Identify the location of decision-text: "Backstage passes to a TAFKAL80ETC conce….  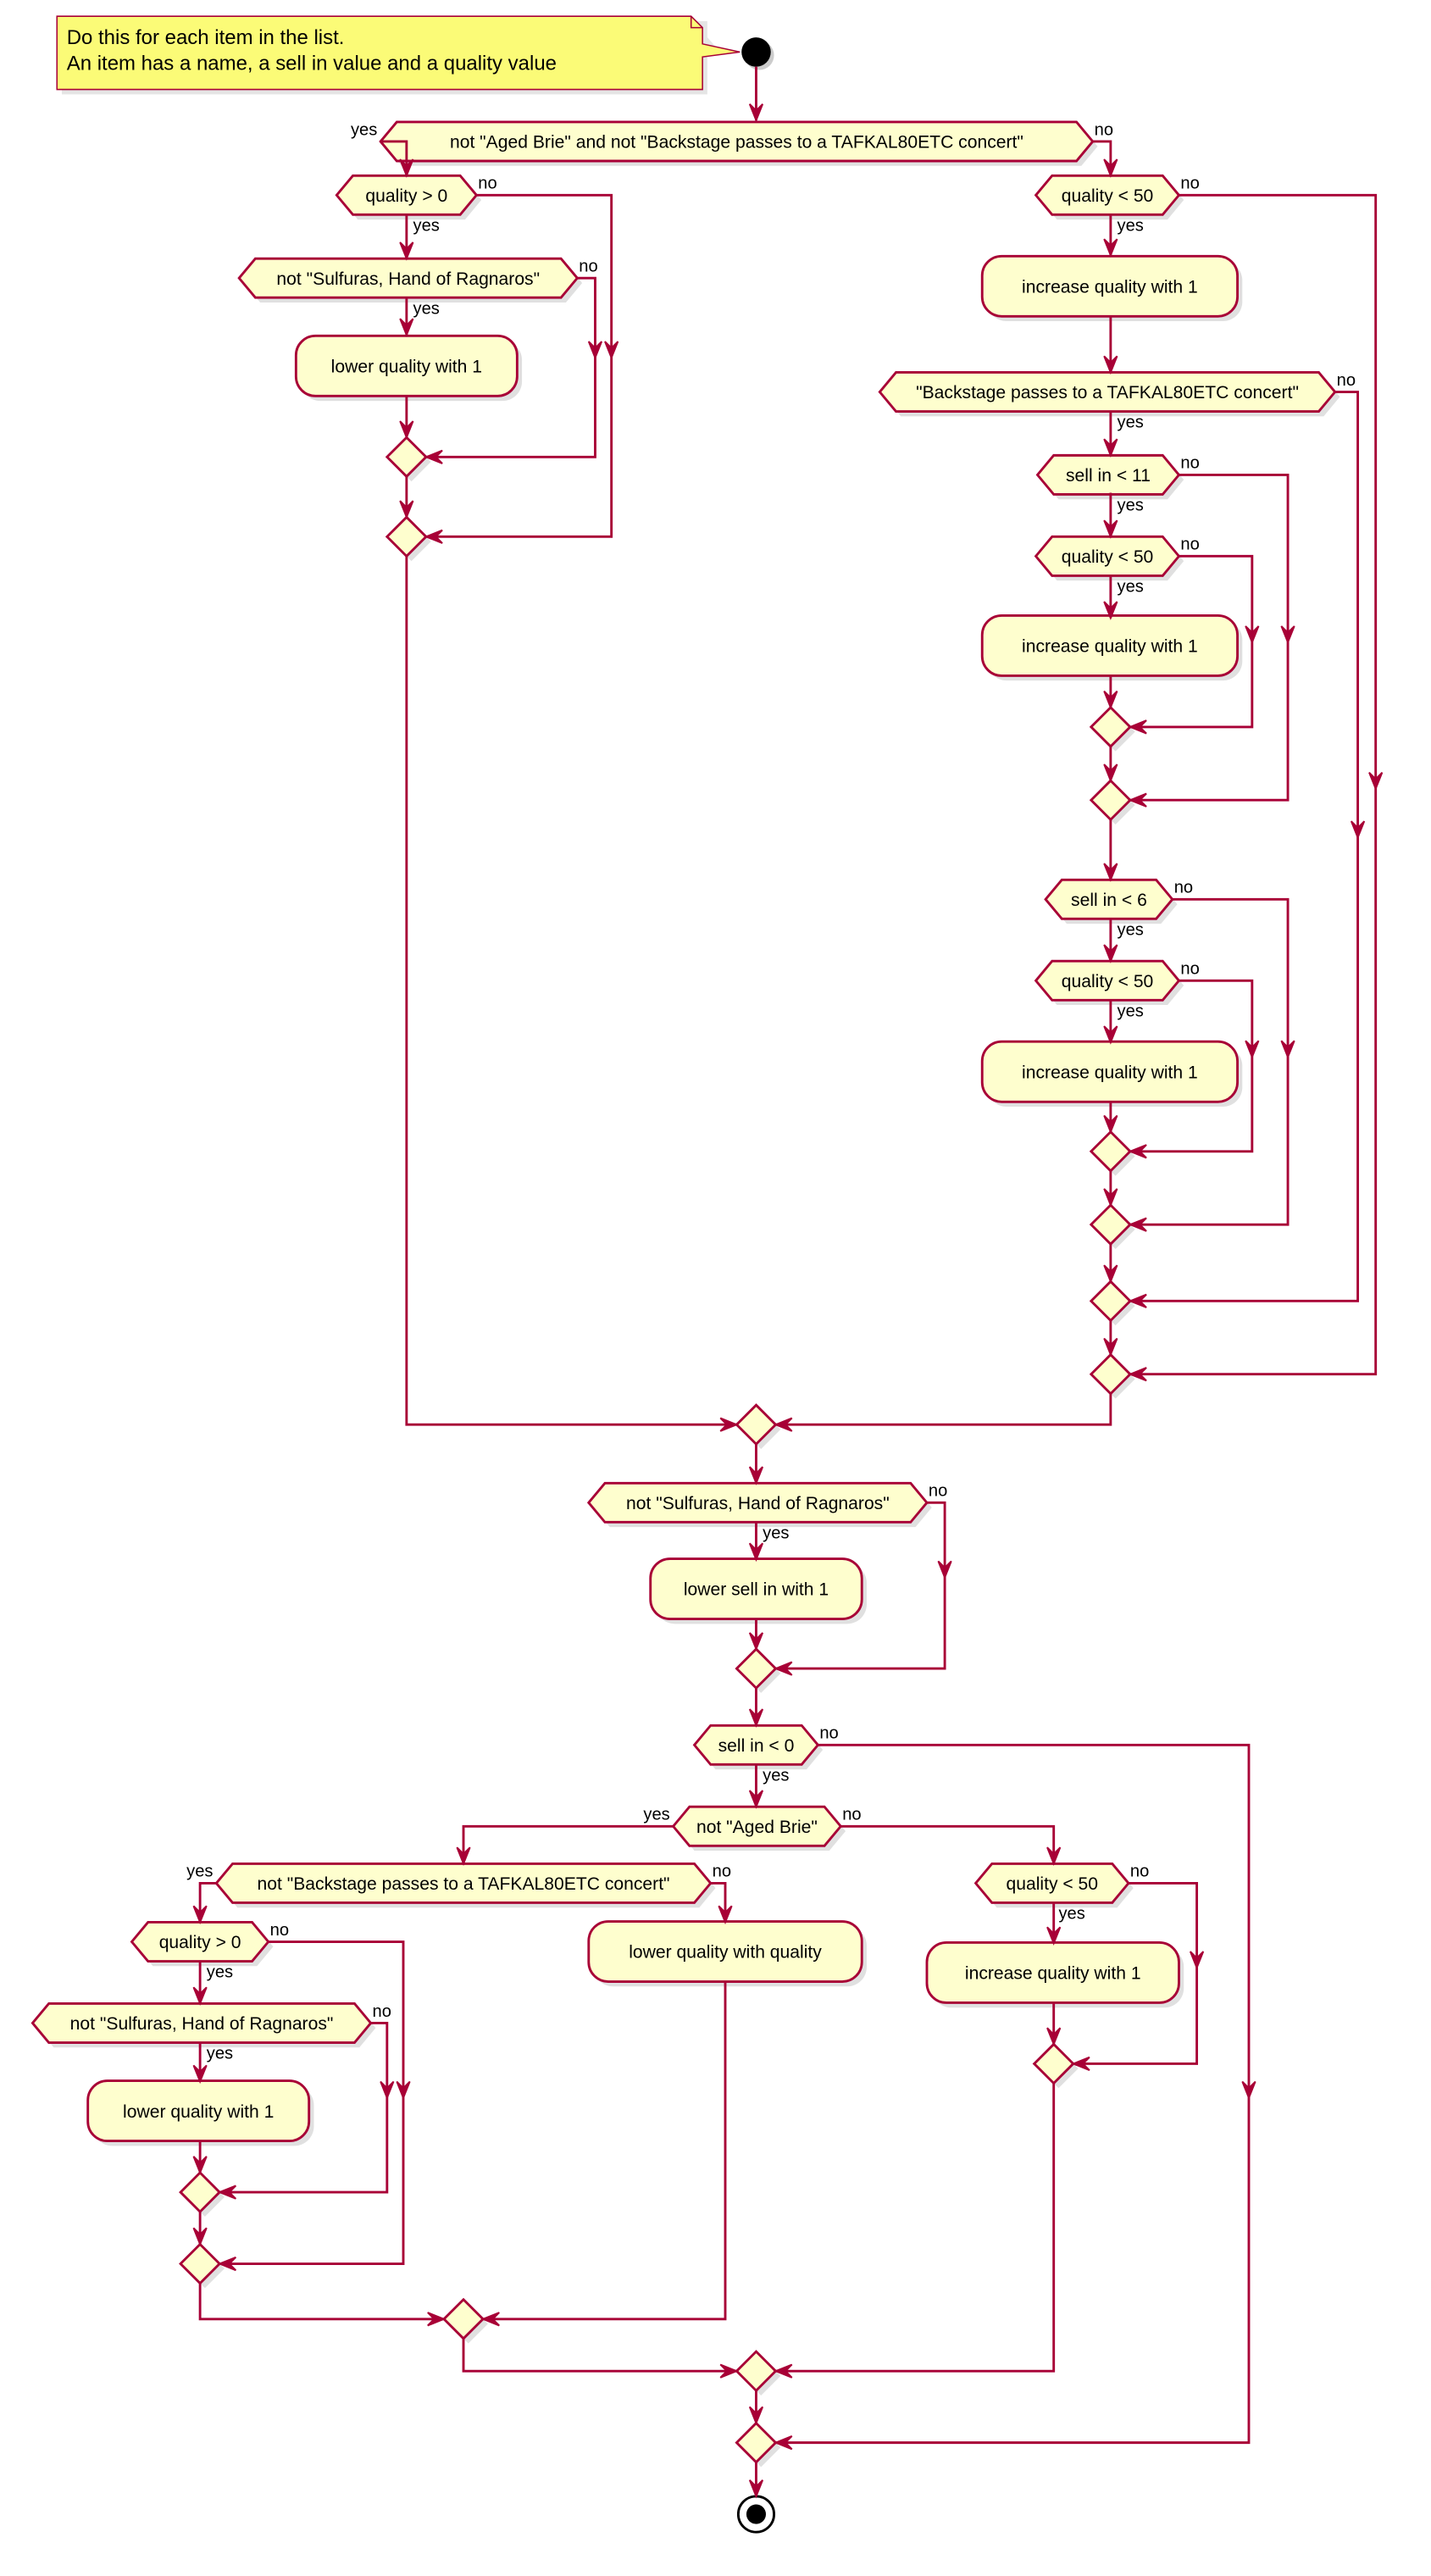
(1108, 392).